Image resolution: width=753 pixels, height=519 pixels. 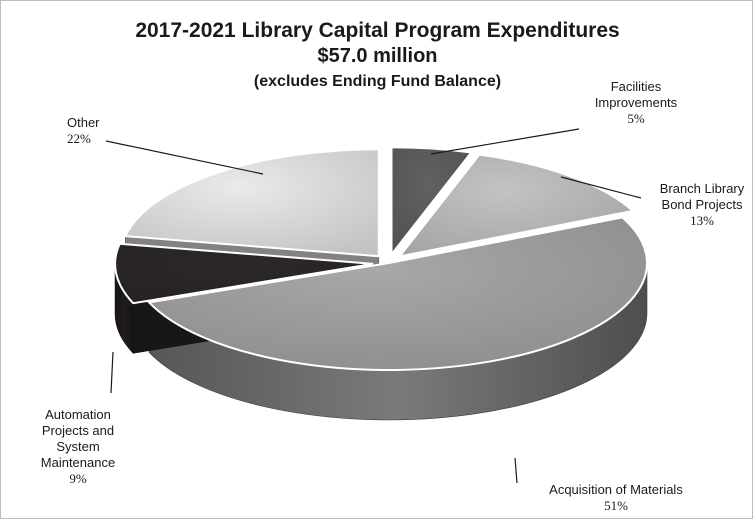 What do you see at coordinates (616, 489) in the screenshot?
I see `slice-label-line: Acquisition of Materials` at bounding box center [616, 489].